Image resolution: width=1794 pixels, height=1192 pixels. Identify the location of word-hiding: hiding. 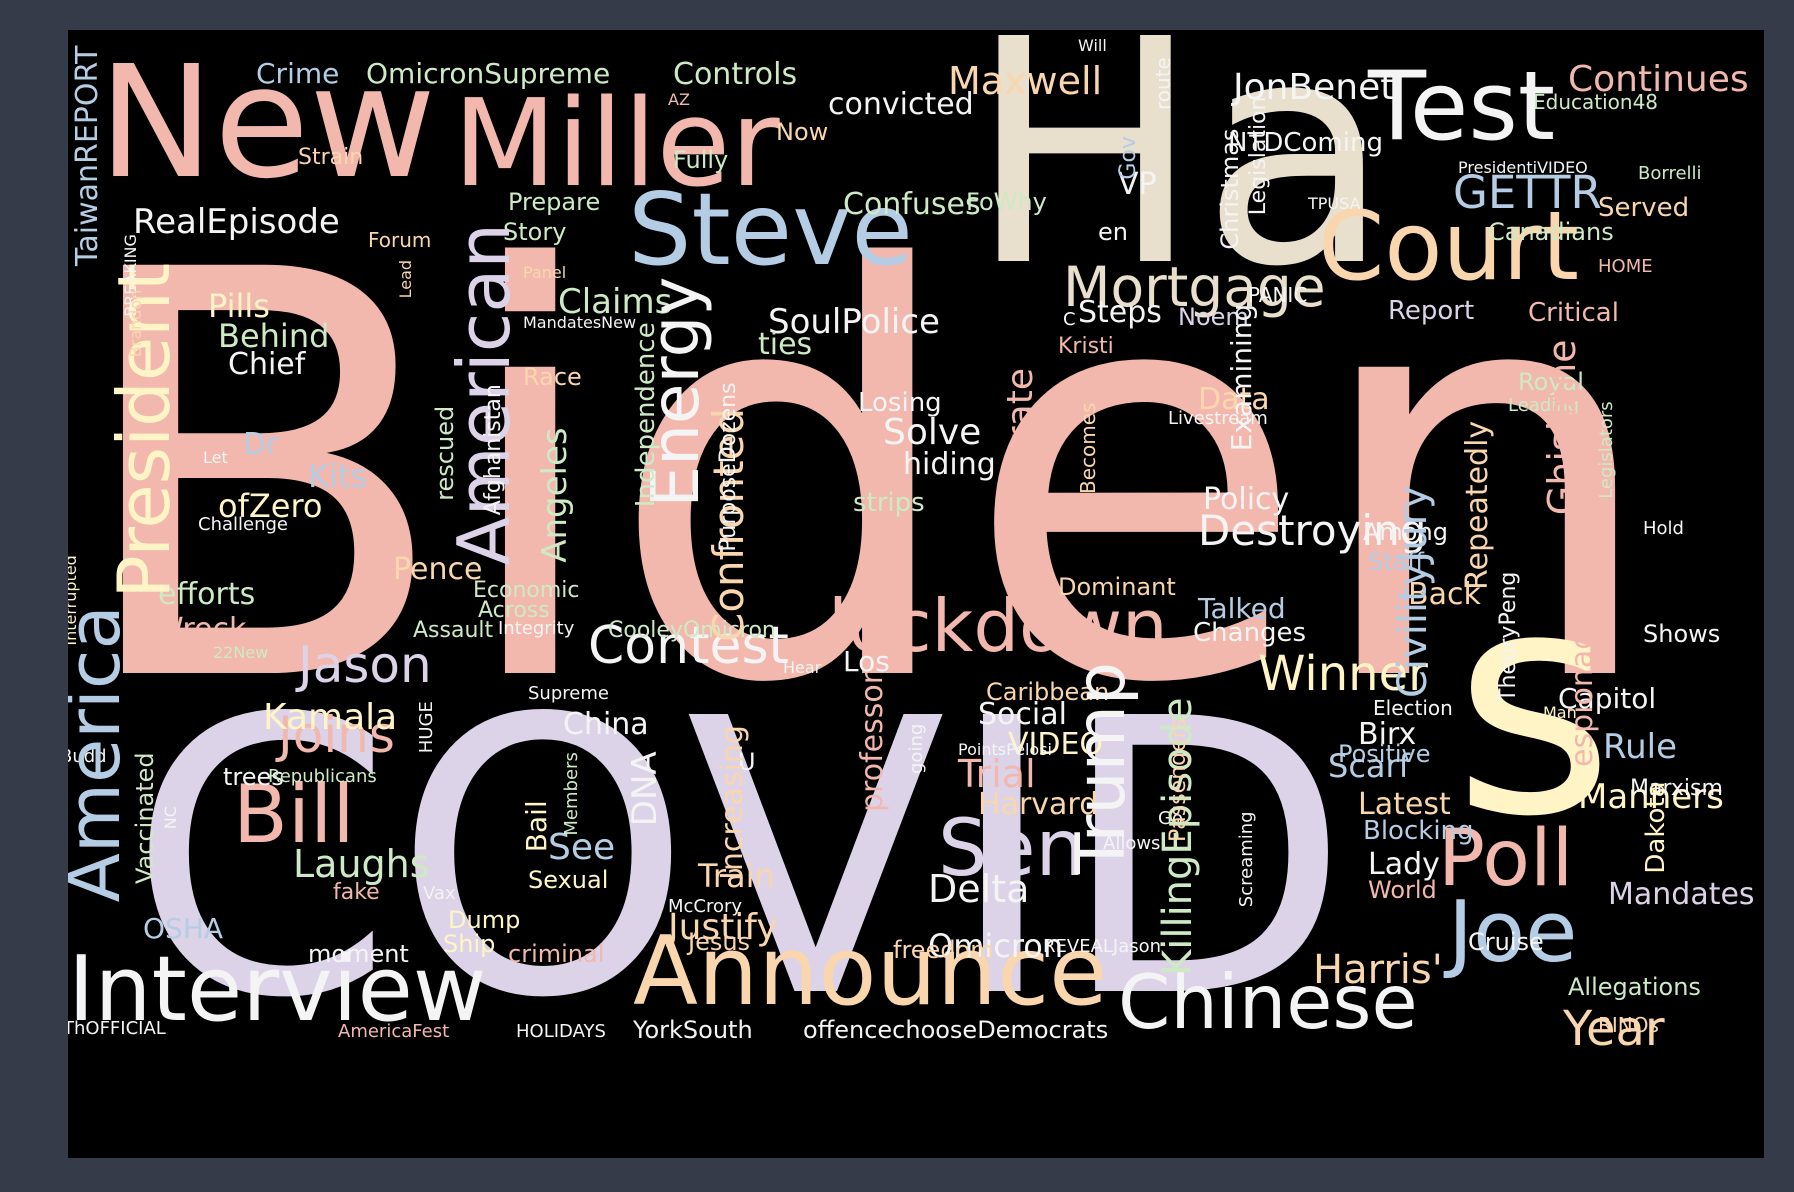
(949, 464).